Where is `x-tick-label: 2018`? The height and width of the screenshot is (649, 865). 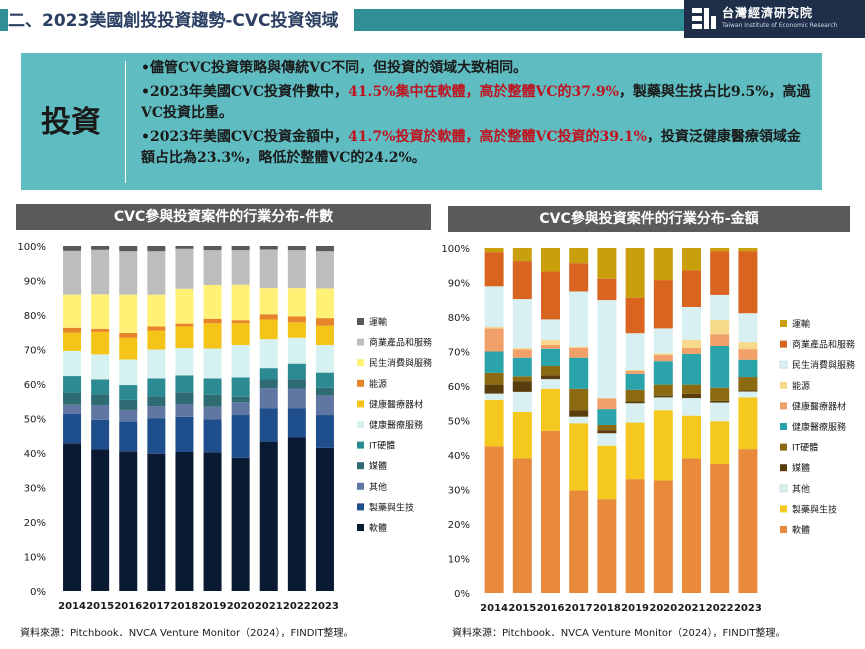
x-tick-label: 2018 is located at coordinates (607, 608).